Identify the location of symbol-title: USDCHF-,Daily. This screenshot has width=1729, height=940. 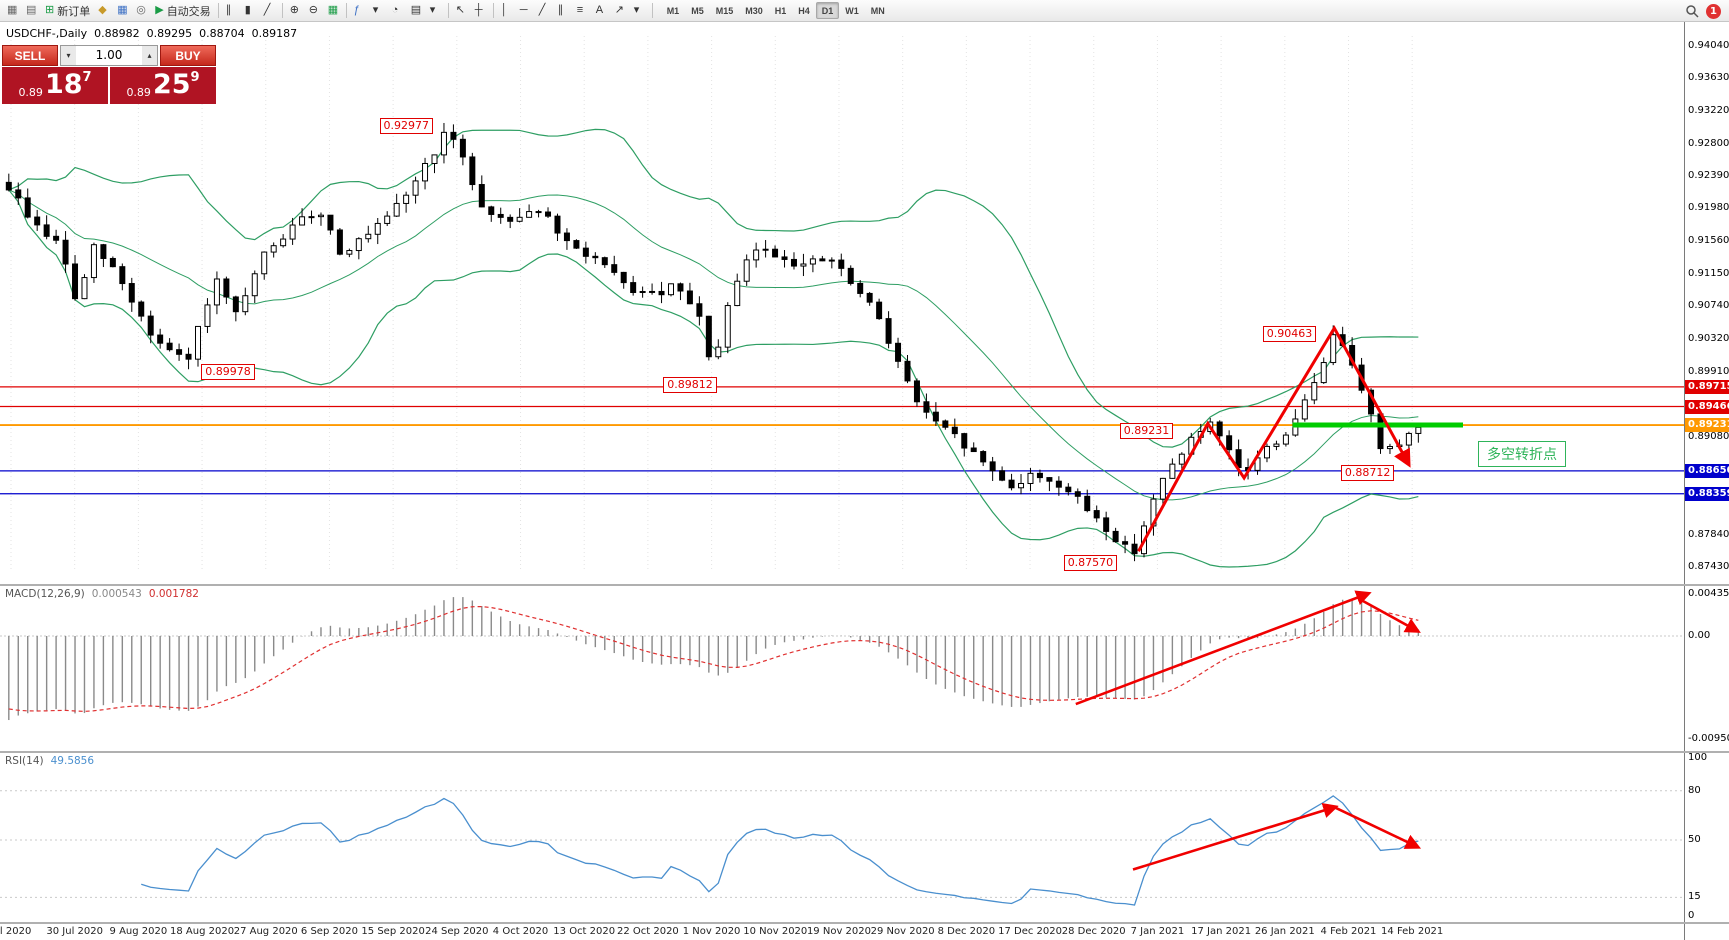
(47, 33).